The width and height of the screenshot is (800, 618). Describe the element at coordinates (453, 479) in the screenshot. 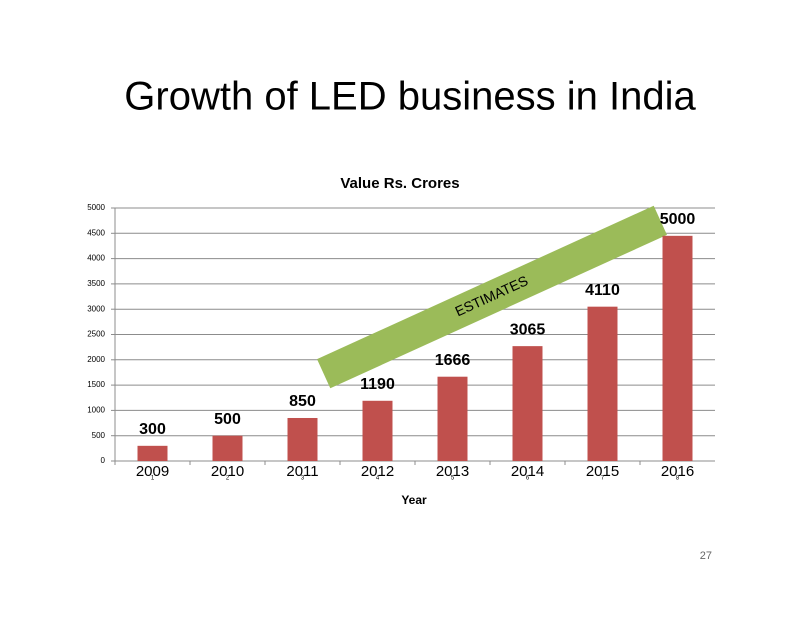

I see `x-index-label: 5` at that location.